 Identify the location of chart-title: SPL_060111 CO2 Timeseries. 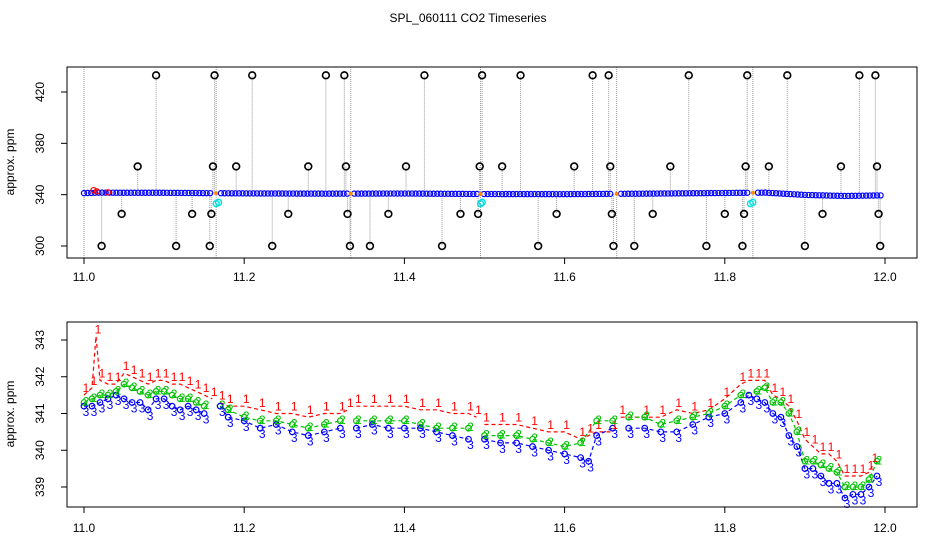
(468, 18).